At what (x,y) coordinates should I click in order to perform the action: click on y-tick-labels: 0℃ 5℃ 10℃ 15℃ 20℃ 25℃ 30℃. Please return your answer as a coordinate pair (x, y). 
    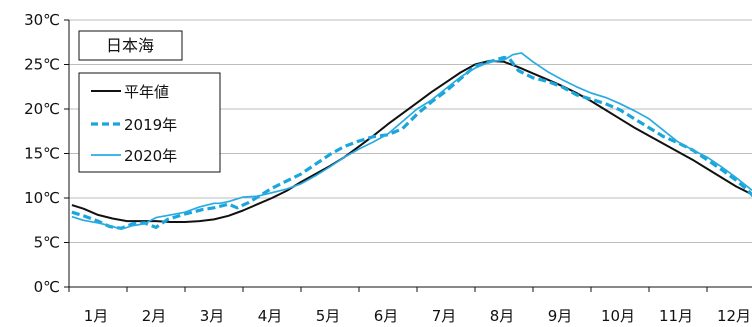
    Looking at the image, I should click on (42, 153).